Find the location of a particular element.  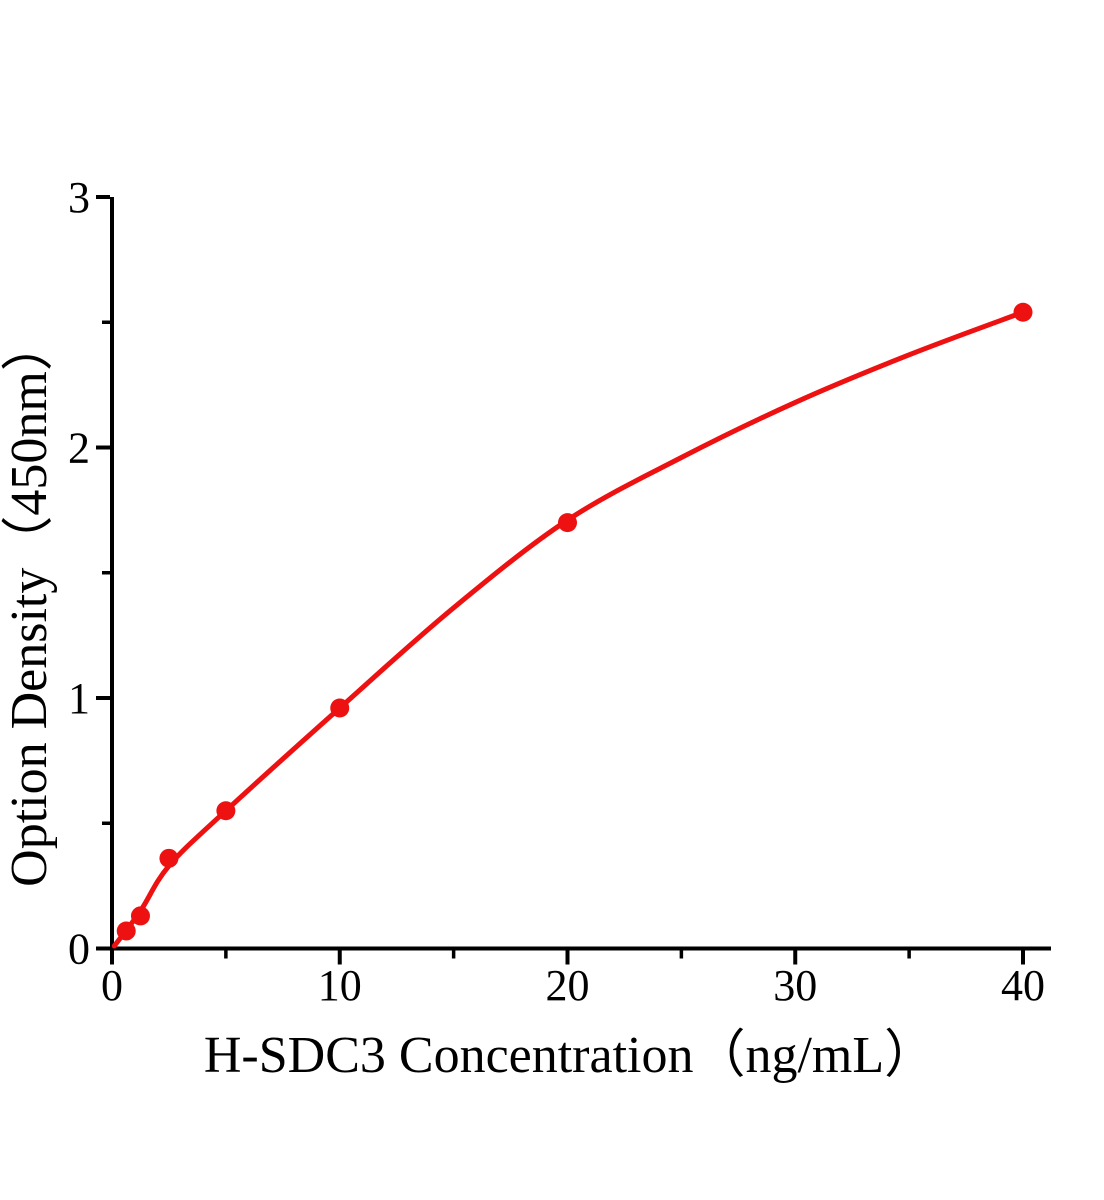

y-tick-label: 3 is located at coordinates (79, 197).